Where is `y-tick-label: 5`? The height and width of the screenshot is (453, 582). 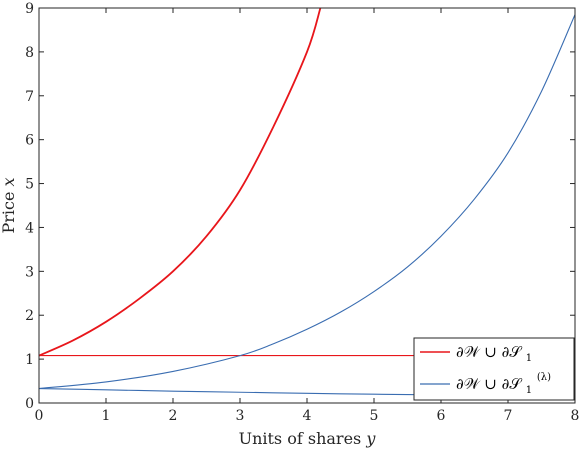 y-tick-label: 5 is located at coordinates (29, 185).